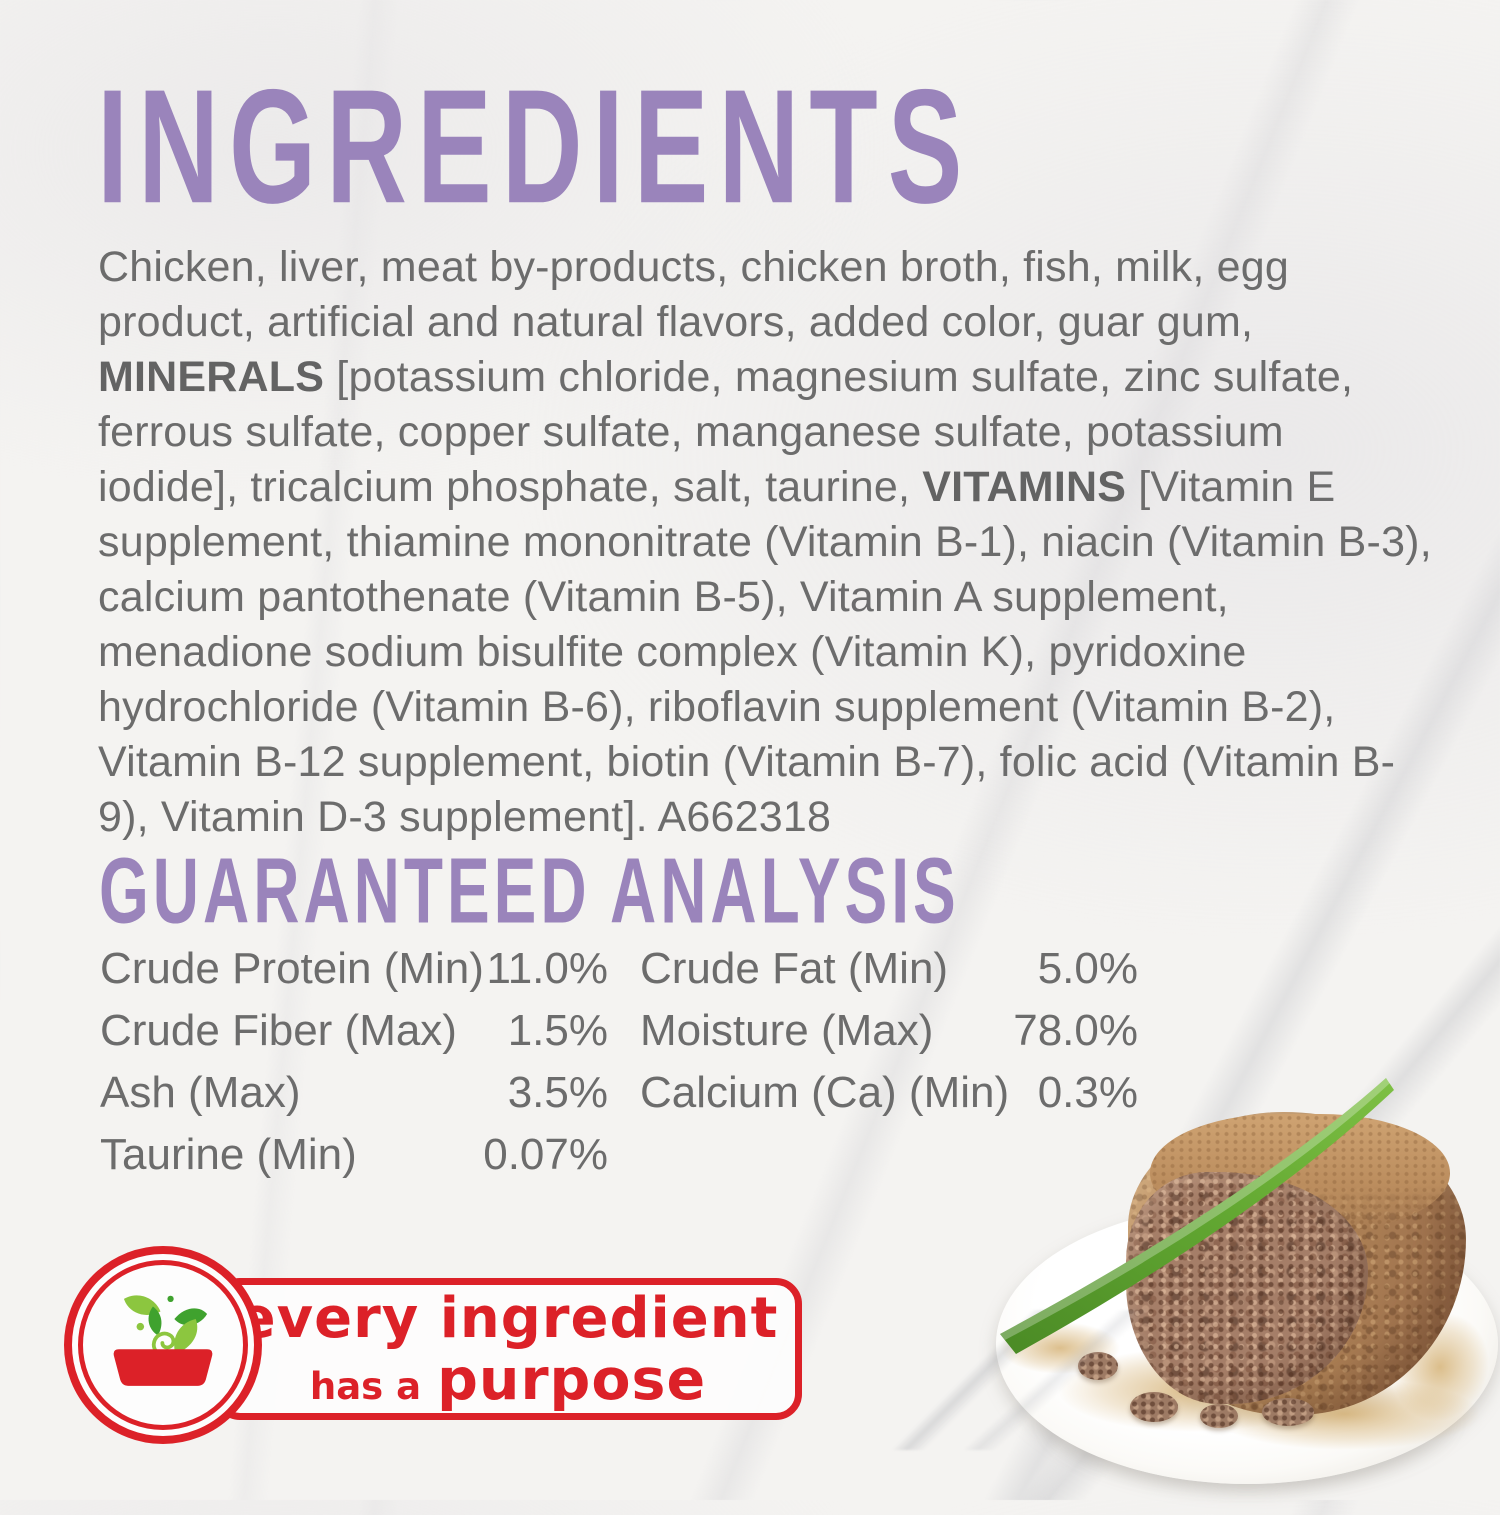 The height and width of the screenshot is (1515, 1500). What do you see at coordinates (545, 1154) in the screenshot?
I see `analysis-value: 0.07%` at bounding box center [545, 1154].